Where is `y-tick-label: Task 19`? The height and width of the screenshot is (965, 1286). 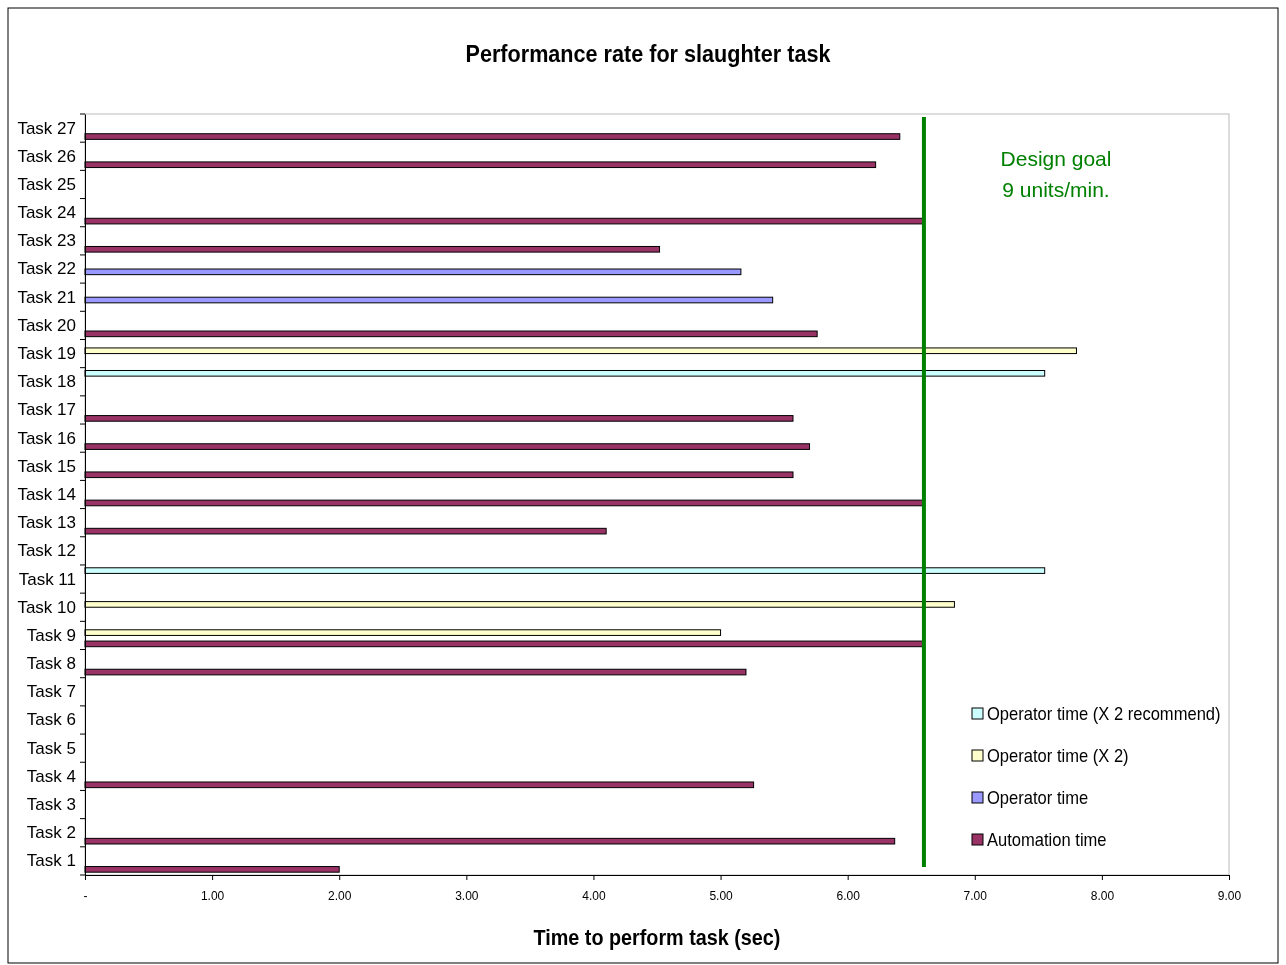 y-tick-label: Task 19 is located at coordinates (46, 354).